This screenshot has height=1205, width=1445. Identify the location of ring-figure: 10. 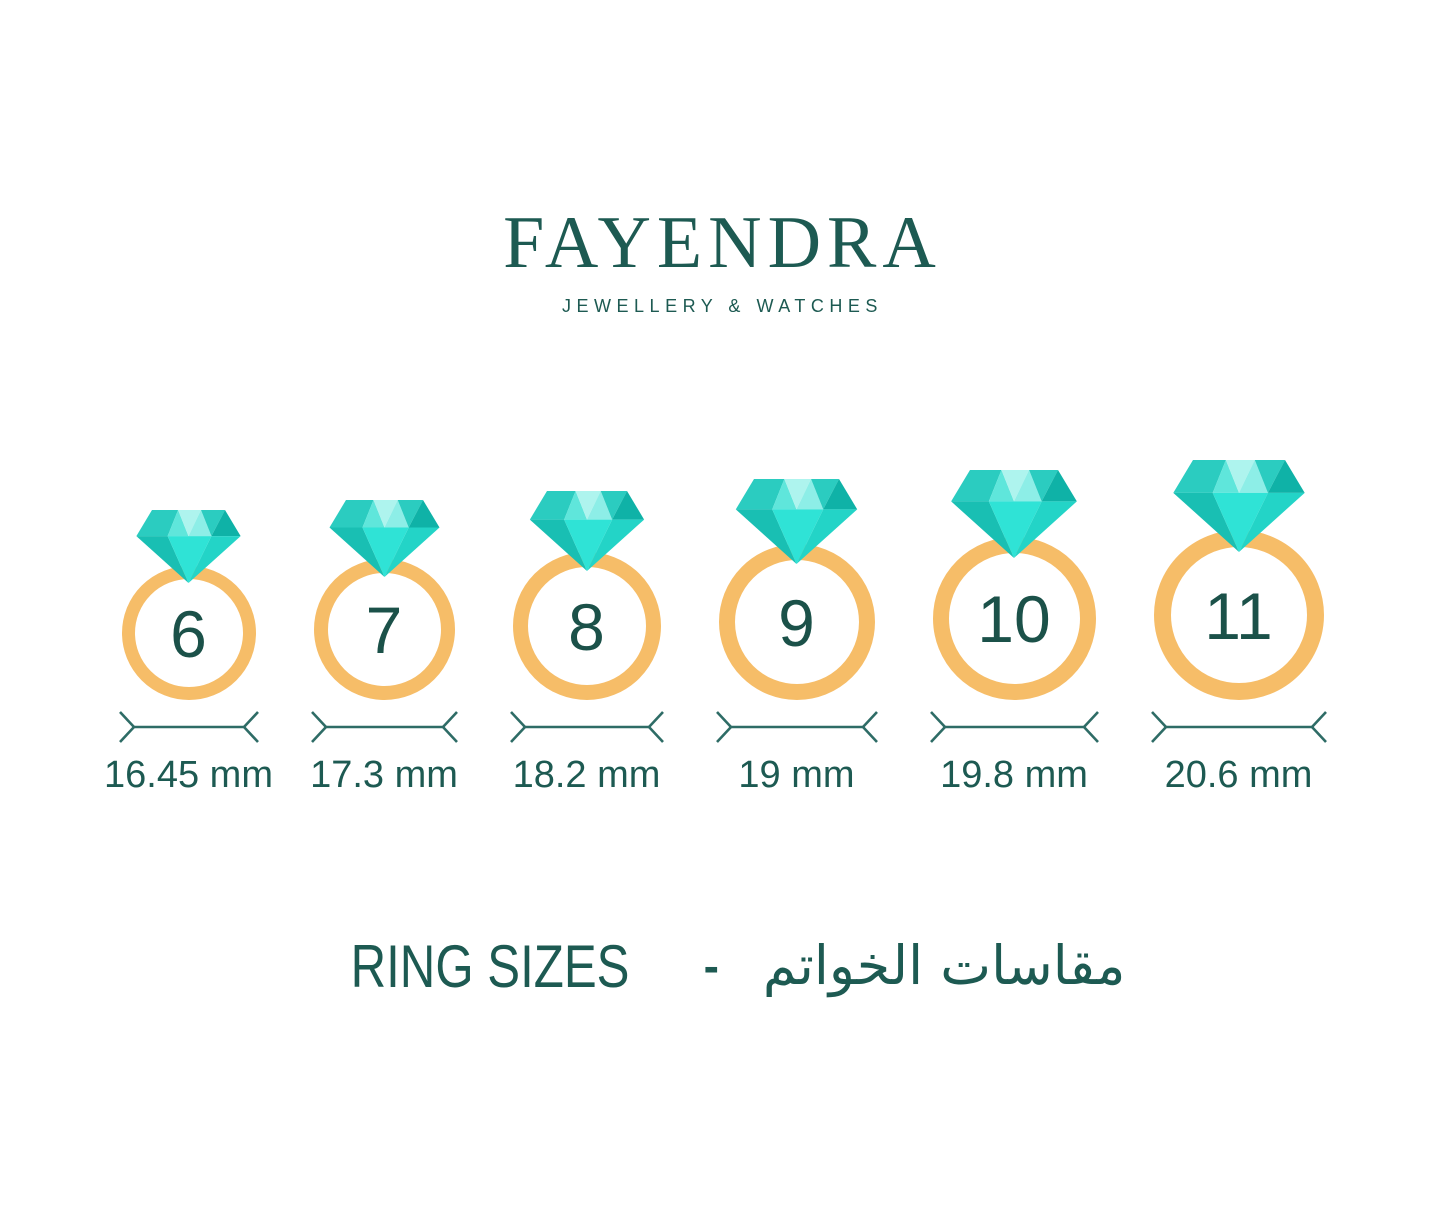
(1014, 575).